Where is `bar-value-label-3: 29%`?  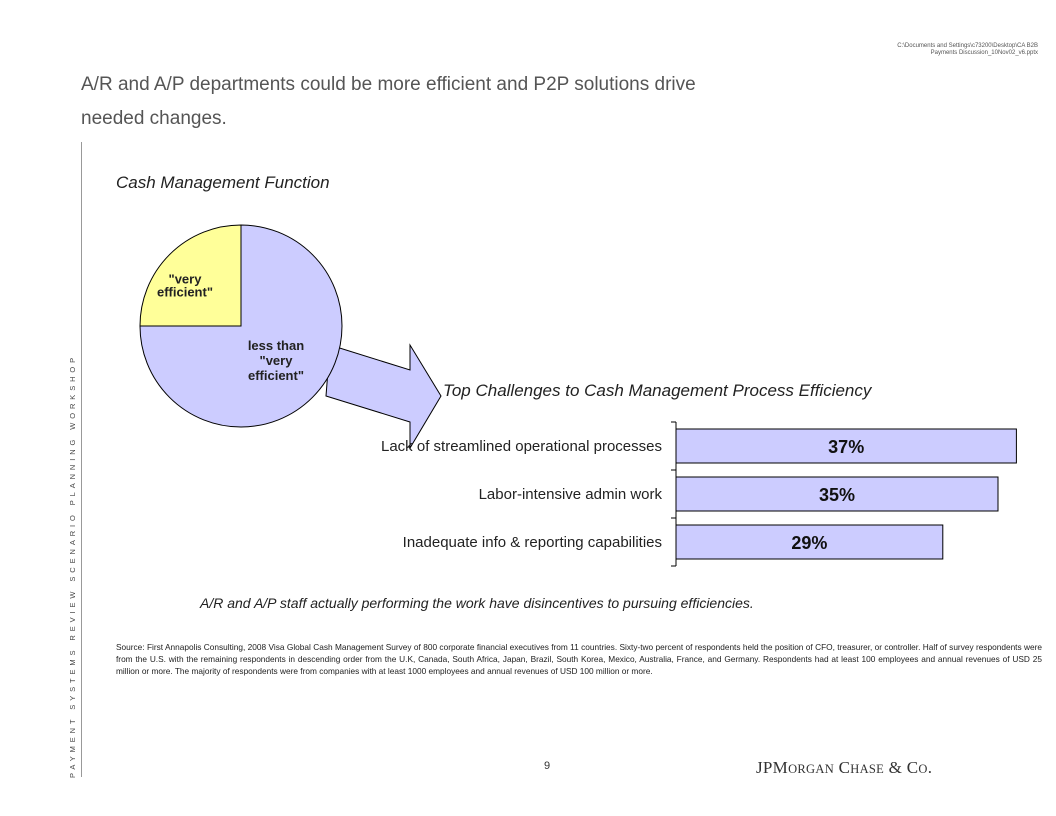
bar-value-label-3: 29% is located at coordinates (809, 543).